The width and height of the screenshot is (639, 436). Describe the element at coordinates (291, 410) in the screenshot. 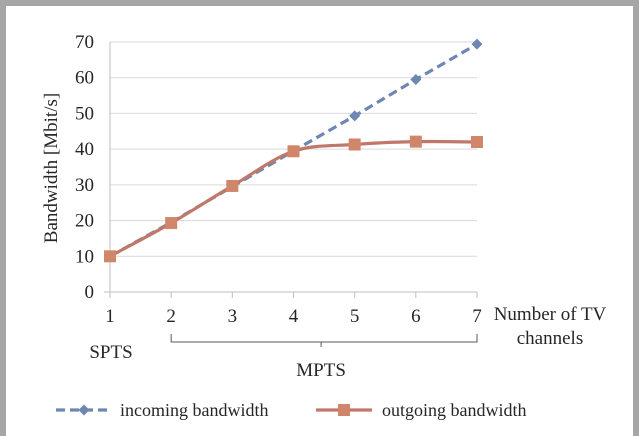

I see `legend: incoming bandwidth outgoing bandwidth` at that location.